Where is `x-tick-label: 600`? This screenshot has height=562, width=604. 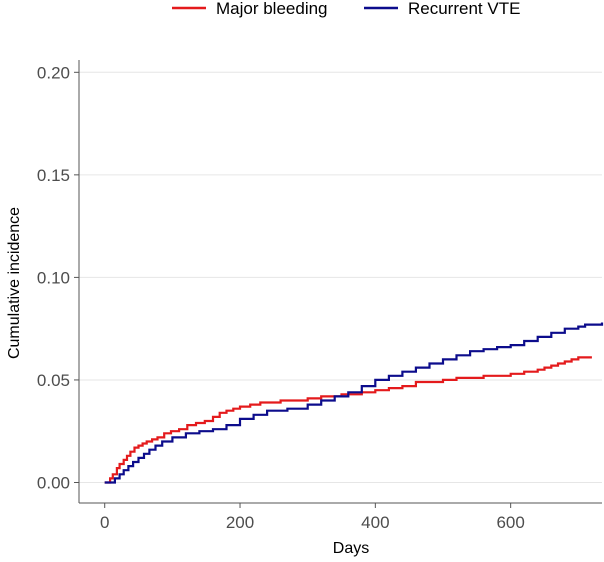
x-tick-label: 600 is located at coordinates (510, 522).